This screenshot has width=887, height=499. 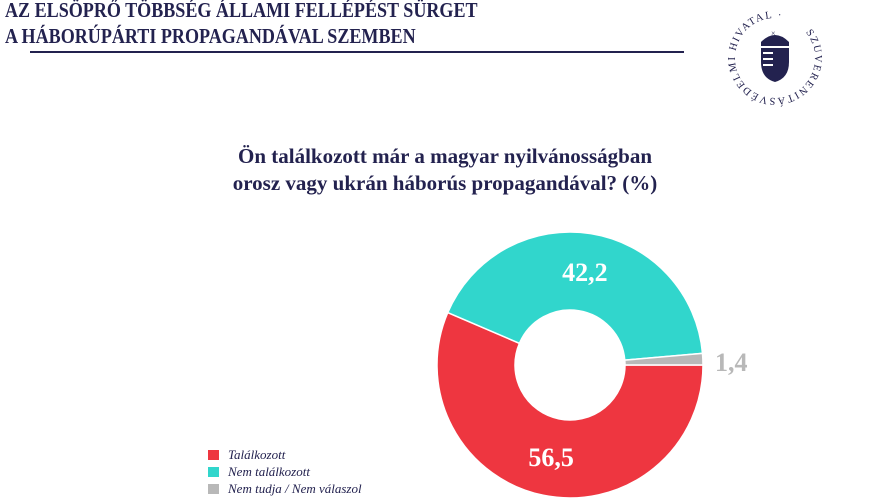 I want to click on data-label: 1,4, so click(x=731, y=362).